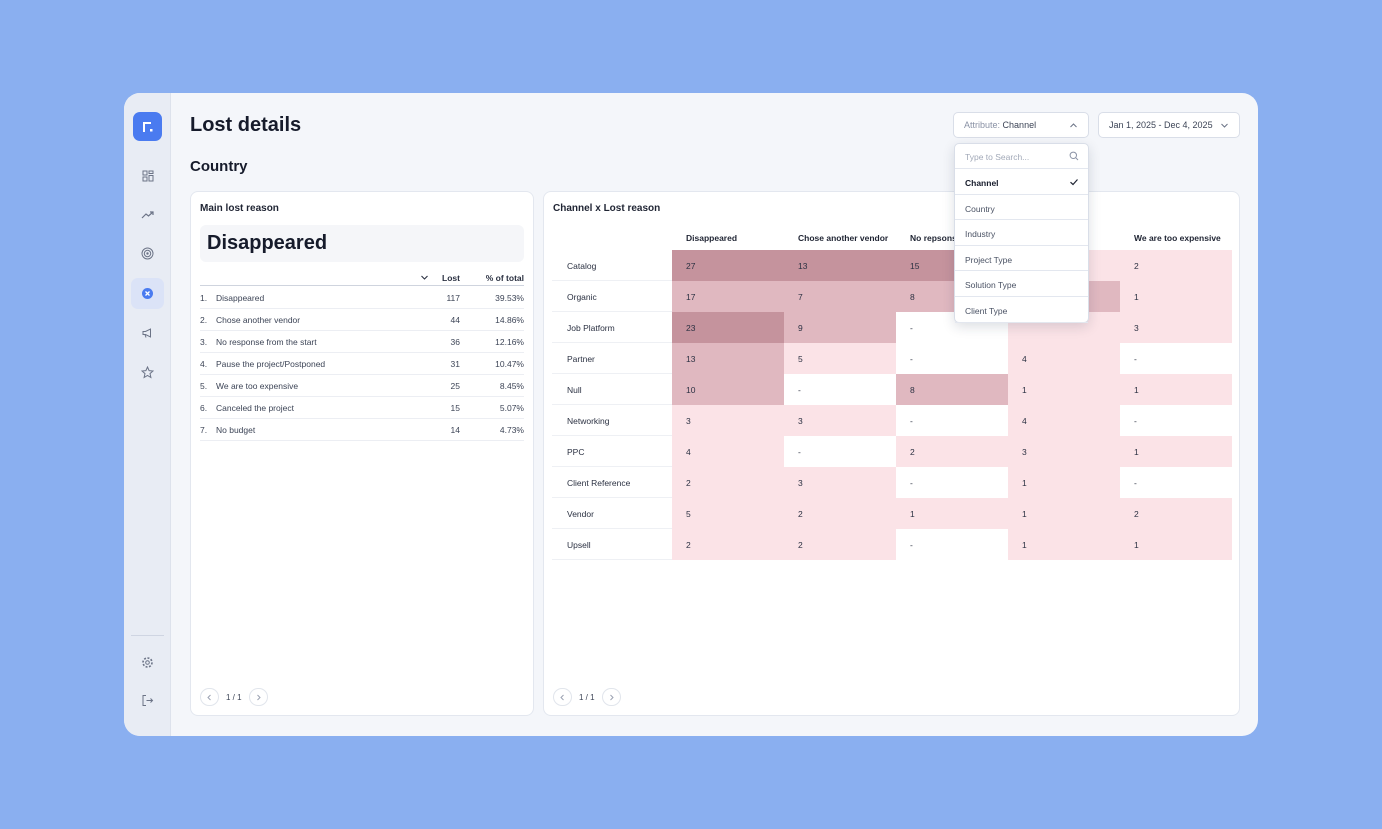  What do you see at coordinates (728, 265) in the screenshot?
I see `matrix-cell: 27` at bounding box center [728, 265].